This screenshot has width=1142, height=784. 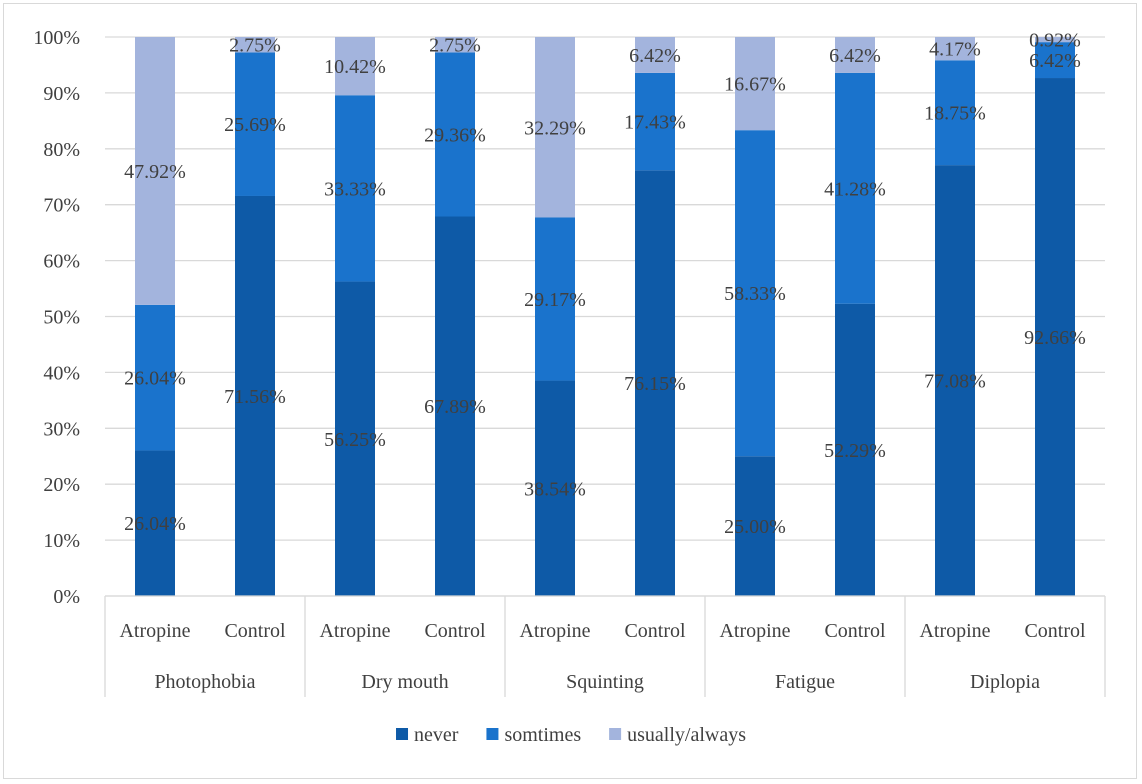 I want to click on data-label: 41.28%, so click(x=855, y=189).